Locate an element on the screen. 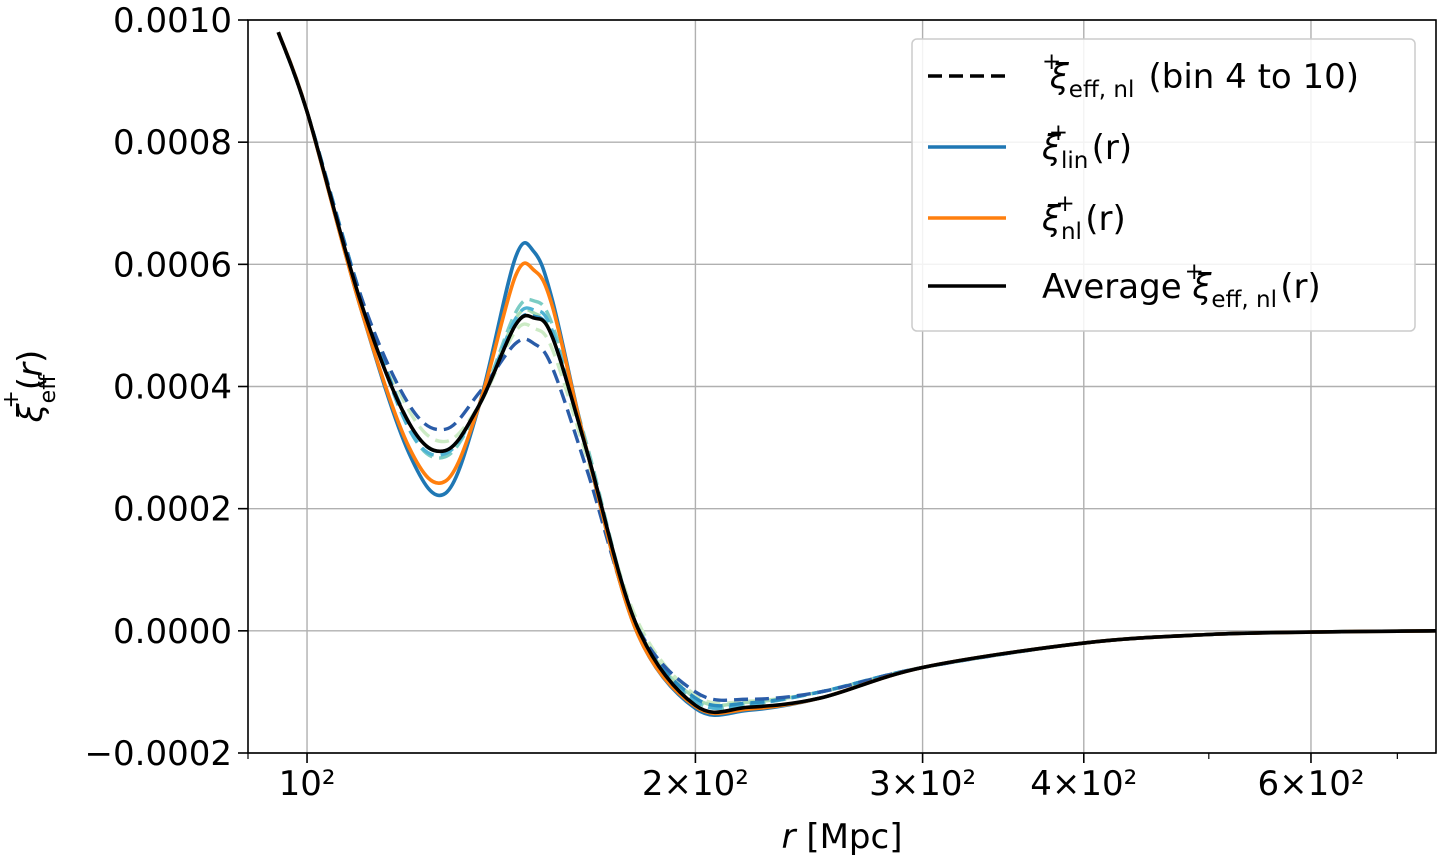 The height and width of the screenshot is (864, 1440). y-axis-title: ξeff+(r) is located at coordinates (30, 387).